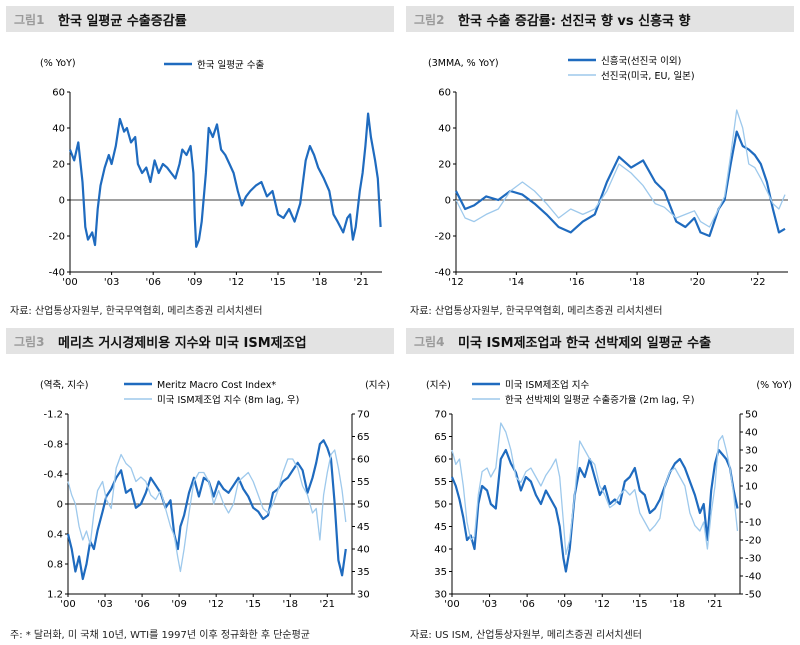  Describe the element at coordinates (438, 385) in the screenshot. I see `left-unit-label: (지수)` at that location.